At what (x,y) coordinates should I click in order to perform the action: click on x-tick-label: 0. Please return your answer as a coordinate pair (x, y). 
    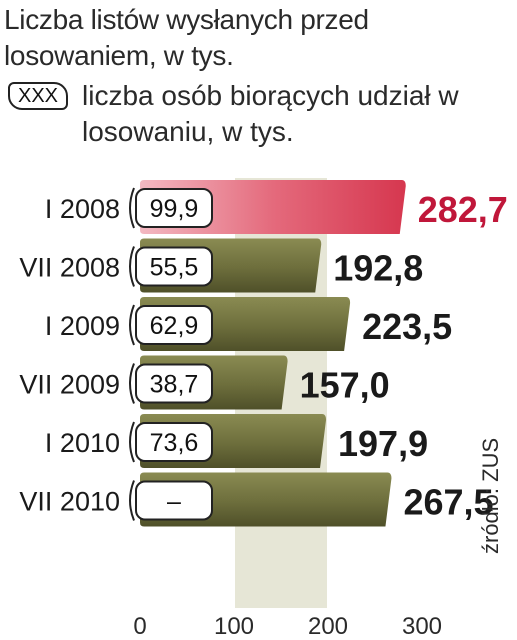
    Looking at the image, I should click on (139, 626).